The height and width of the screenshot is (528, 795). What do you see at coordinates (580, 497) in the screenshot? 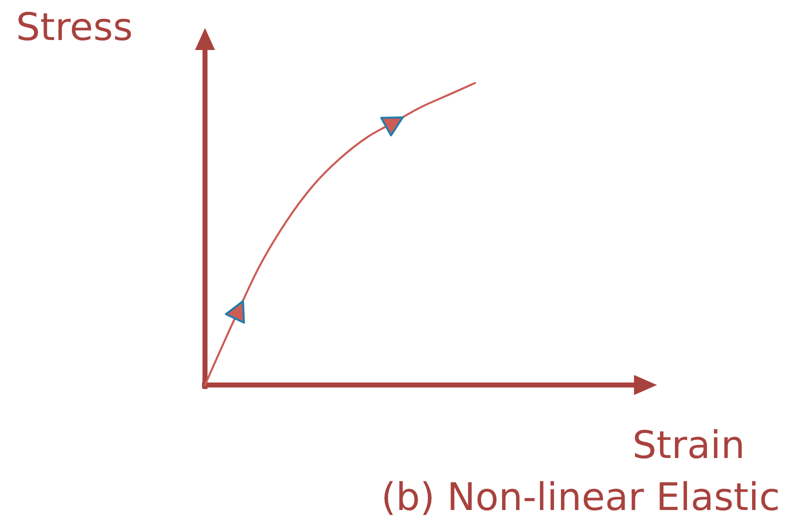
I see `text: (b) Non-linear Elastic` at bounding box center [580, 497].